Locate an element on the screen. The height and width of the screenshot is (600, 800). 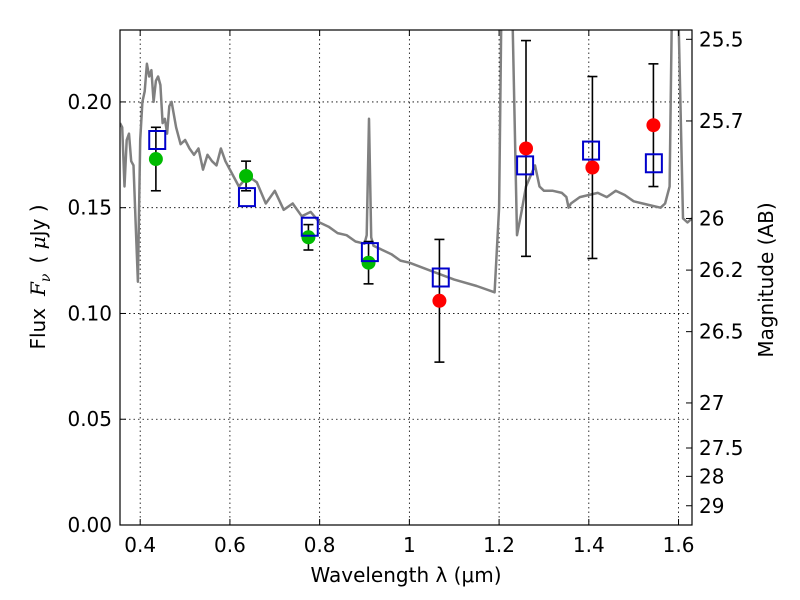
x-tick-label: 0.4 is located at coordinates (140, 545).